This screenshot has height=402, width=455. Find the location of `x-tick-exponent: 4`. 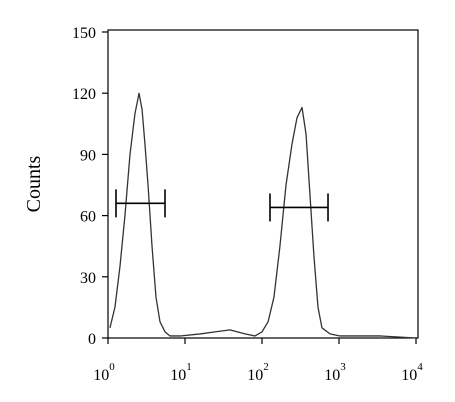

x-tick-exponent: 4 is located at coordinates (420, 367).